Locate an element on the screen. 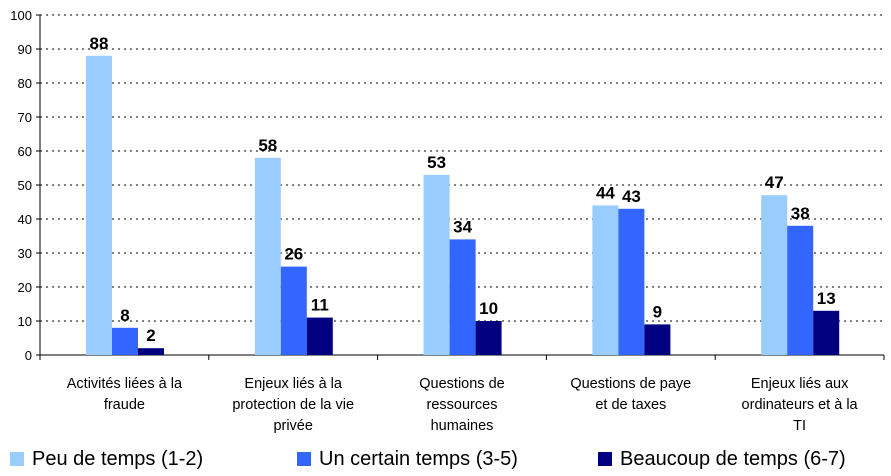 This screenshot has width=891, height=476. legend-item: Beaucoup de temps (6-7) is located at coordinates (722, 459).